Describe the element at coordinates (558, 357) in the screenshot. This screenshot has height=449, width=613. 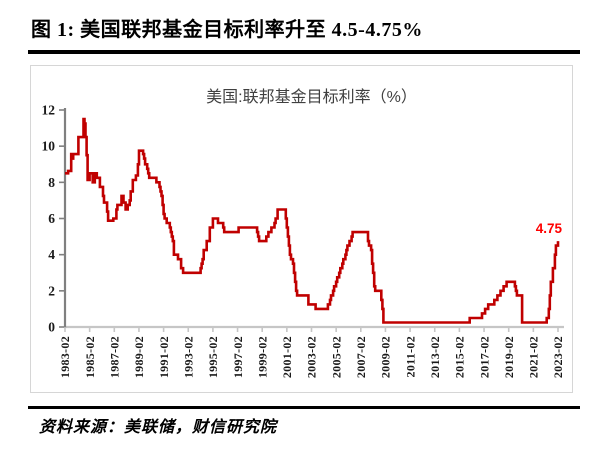
I see `x-tick-label: 2023-02` at that location.